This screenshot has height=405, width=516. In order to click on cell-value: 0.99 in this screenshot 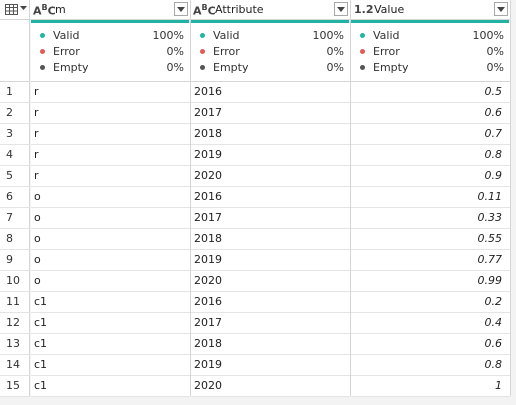, I will do `click(430, 281)`.